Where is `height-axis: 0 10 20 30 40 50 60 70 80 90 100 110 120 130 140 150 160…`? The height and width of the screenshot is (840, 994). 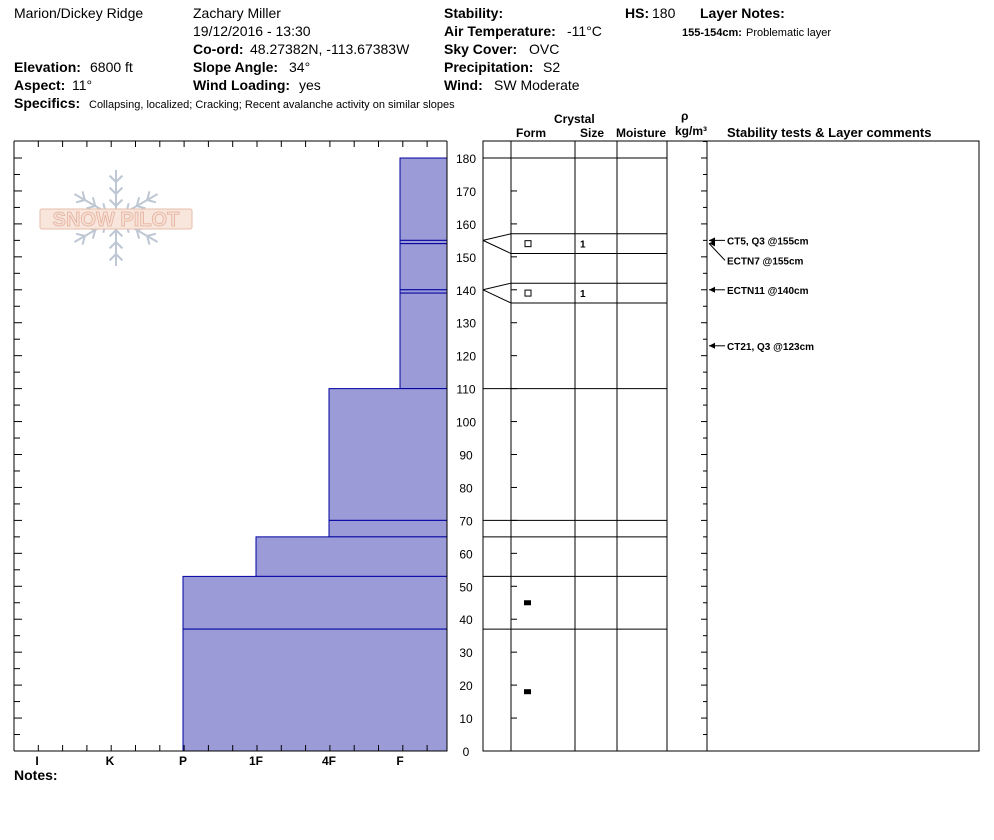 height-axis: 0 10 20 30 40 50 60 70 80 90 100 110 120 130 140 150 160… is located at coordinates (466, 455).